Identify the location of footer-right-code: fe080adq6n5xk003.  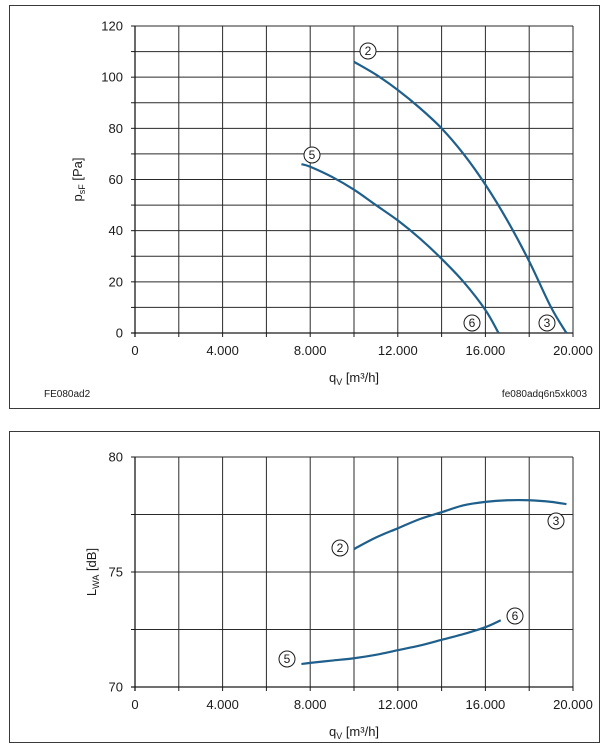
(545, 394).